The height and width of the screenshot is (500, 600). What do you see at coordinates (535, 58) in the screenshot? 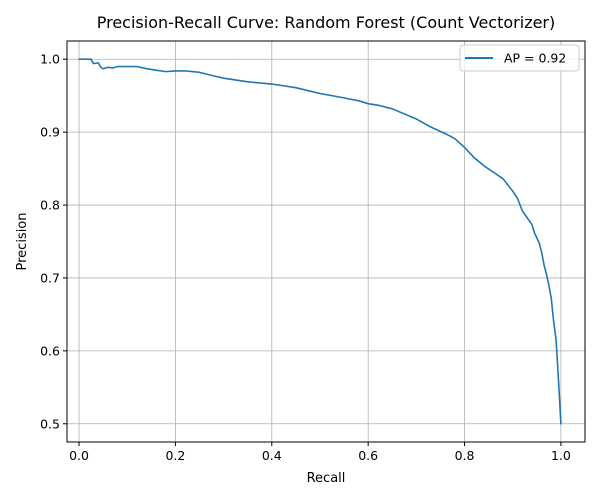
I see `legend-entry-label: AP = 0.92` at bounding box center [535, 58].